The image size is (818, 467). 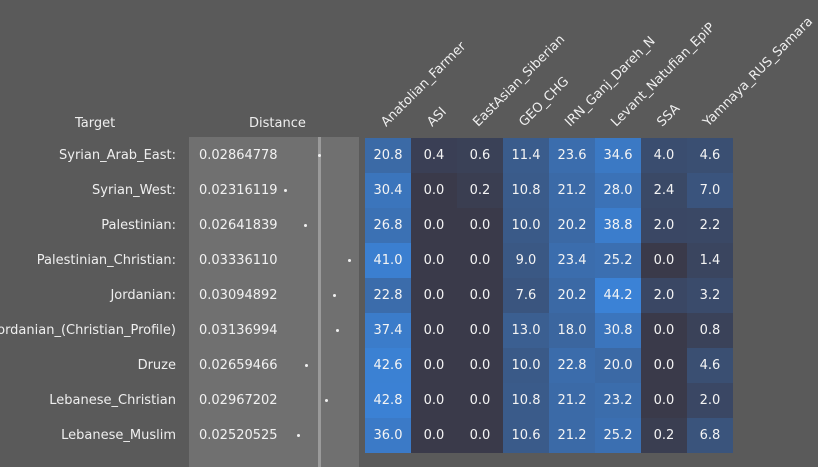 What do you see at coordinates (388, 225) in the screenshot?
I see `component-value-cell: 26.8` at bounding box center [388, 225].